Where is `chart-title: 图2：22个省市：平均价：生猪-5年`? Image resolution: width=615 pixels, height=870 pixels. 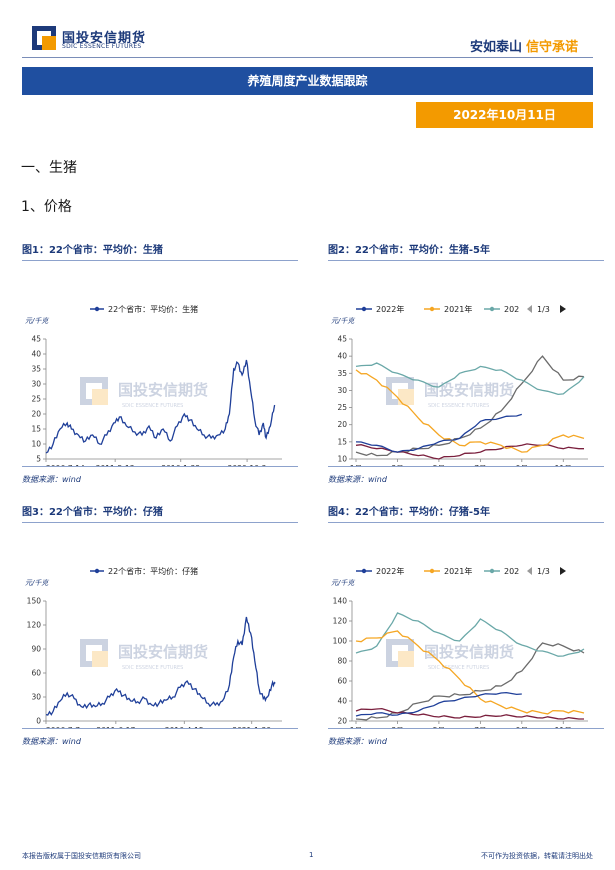
chart-title: 图2：22个省市：平均价：生猪-5年 is located at coordinates (409, 250).